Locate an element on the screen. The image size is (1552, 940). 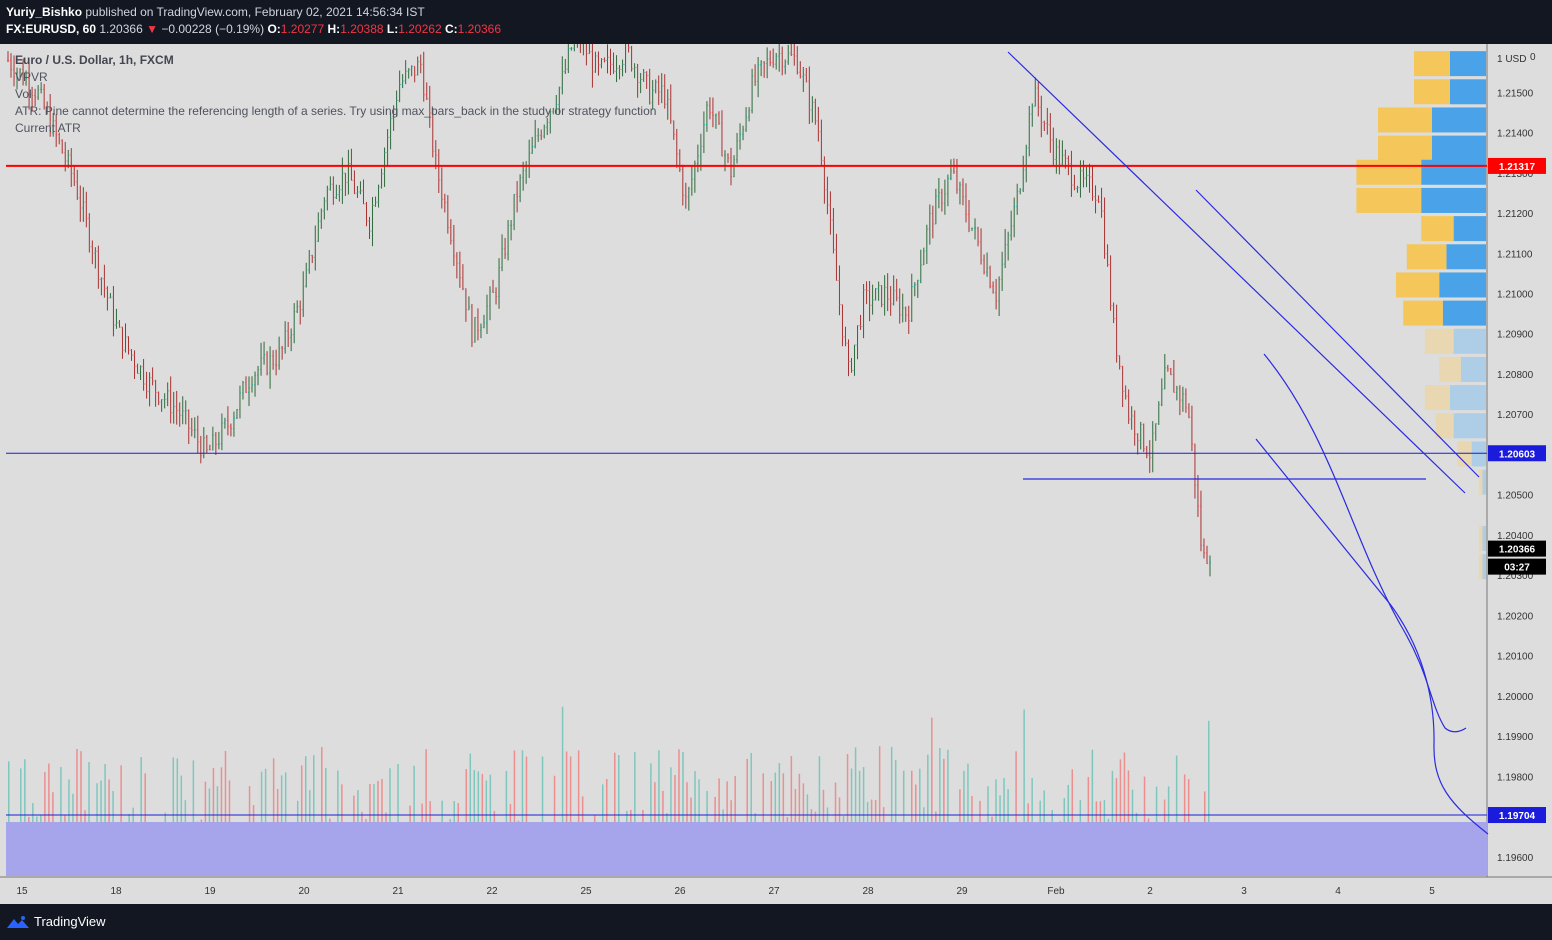
legend-current-atr: Current ATR is located at coordinates (48, 128).